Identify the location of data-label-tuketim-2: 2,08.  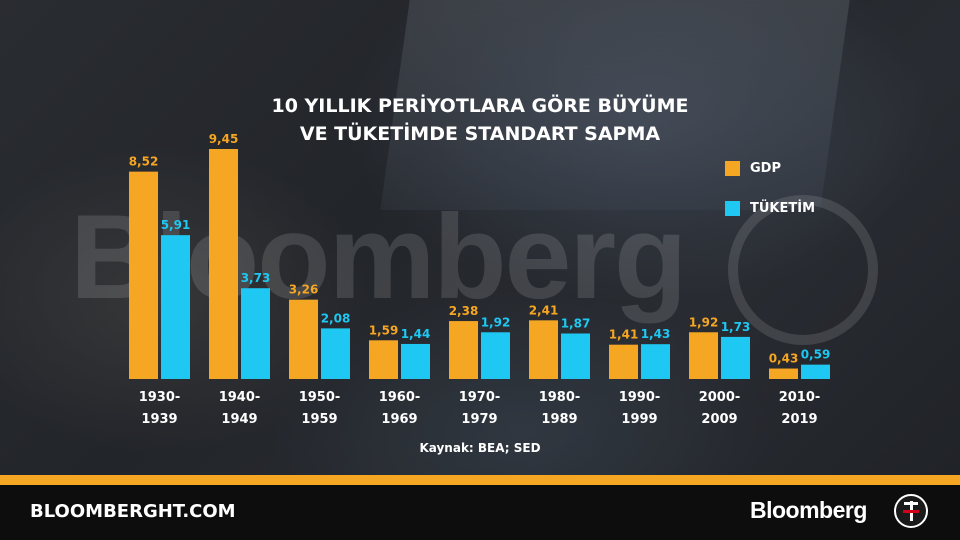
(336, 318).